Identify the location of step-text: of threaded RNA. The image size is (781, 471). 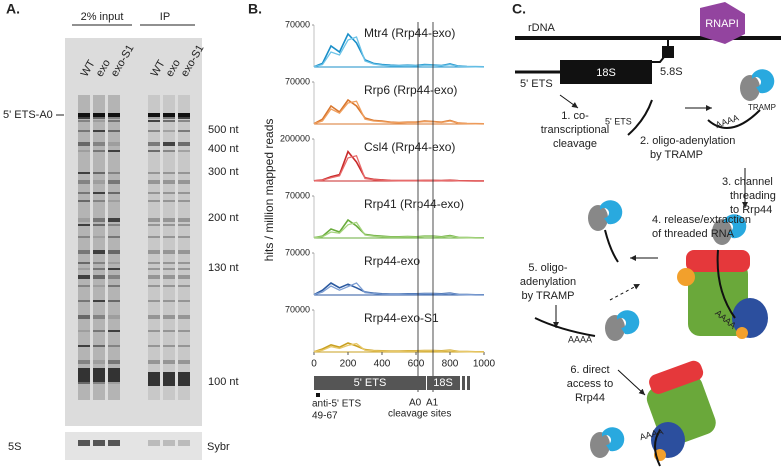
(693, 234).